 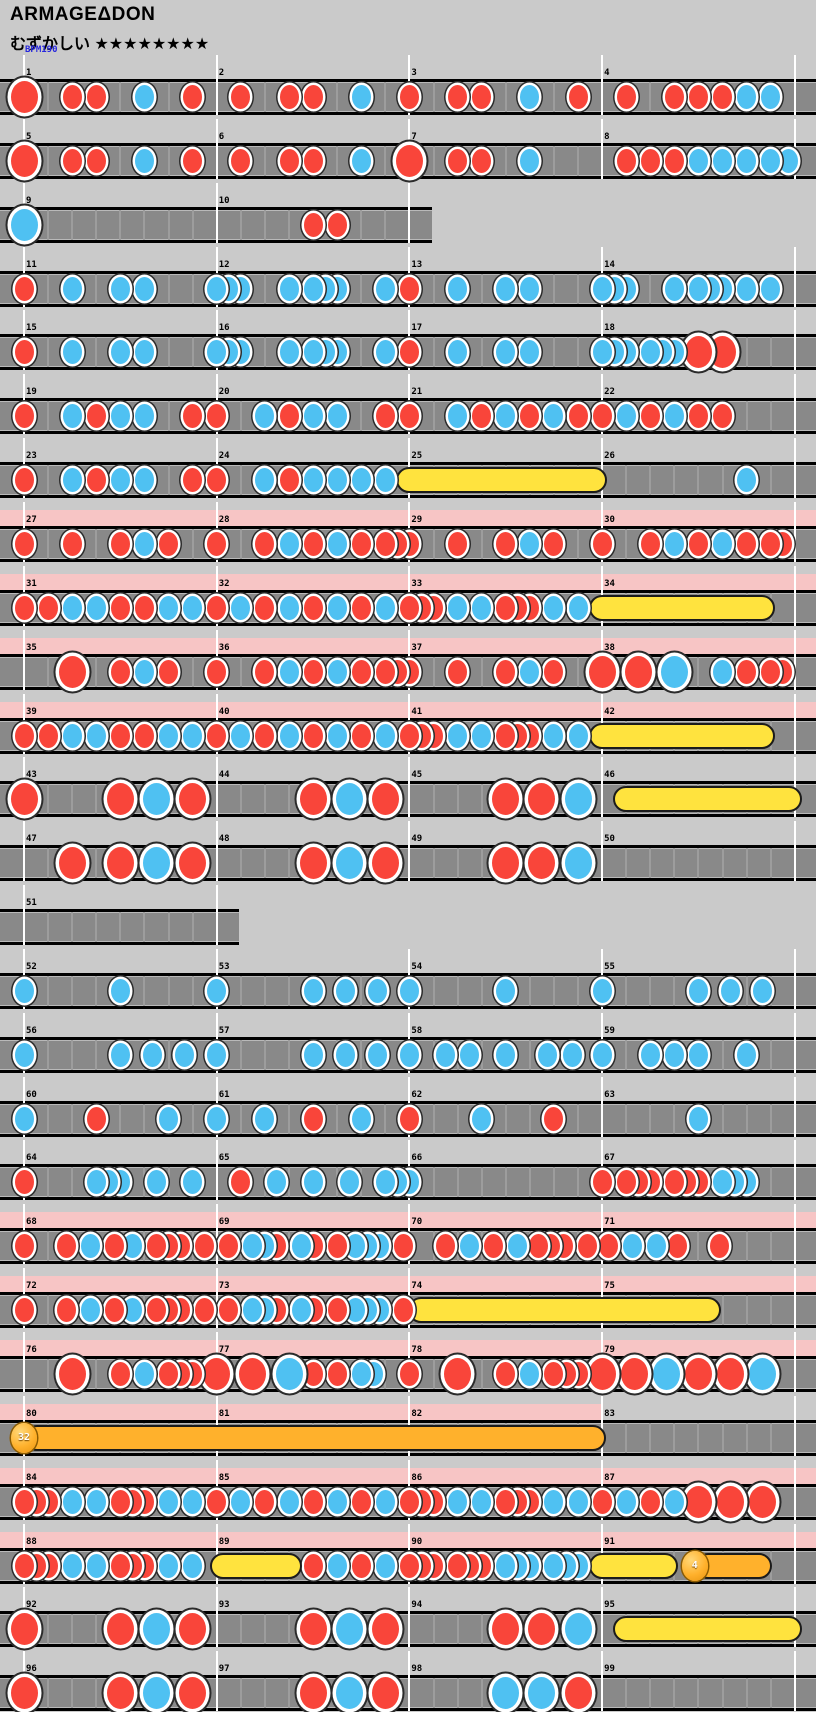 What do you see at coordinates (564, 1310) in the screenshot?
I see `drumroll-bar` at bounding box center [564, 1310].